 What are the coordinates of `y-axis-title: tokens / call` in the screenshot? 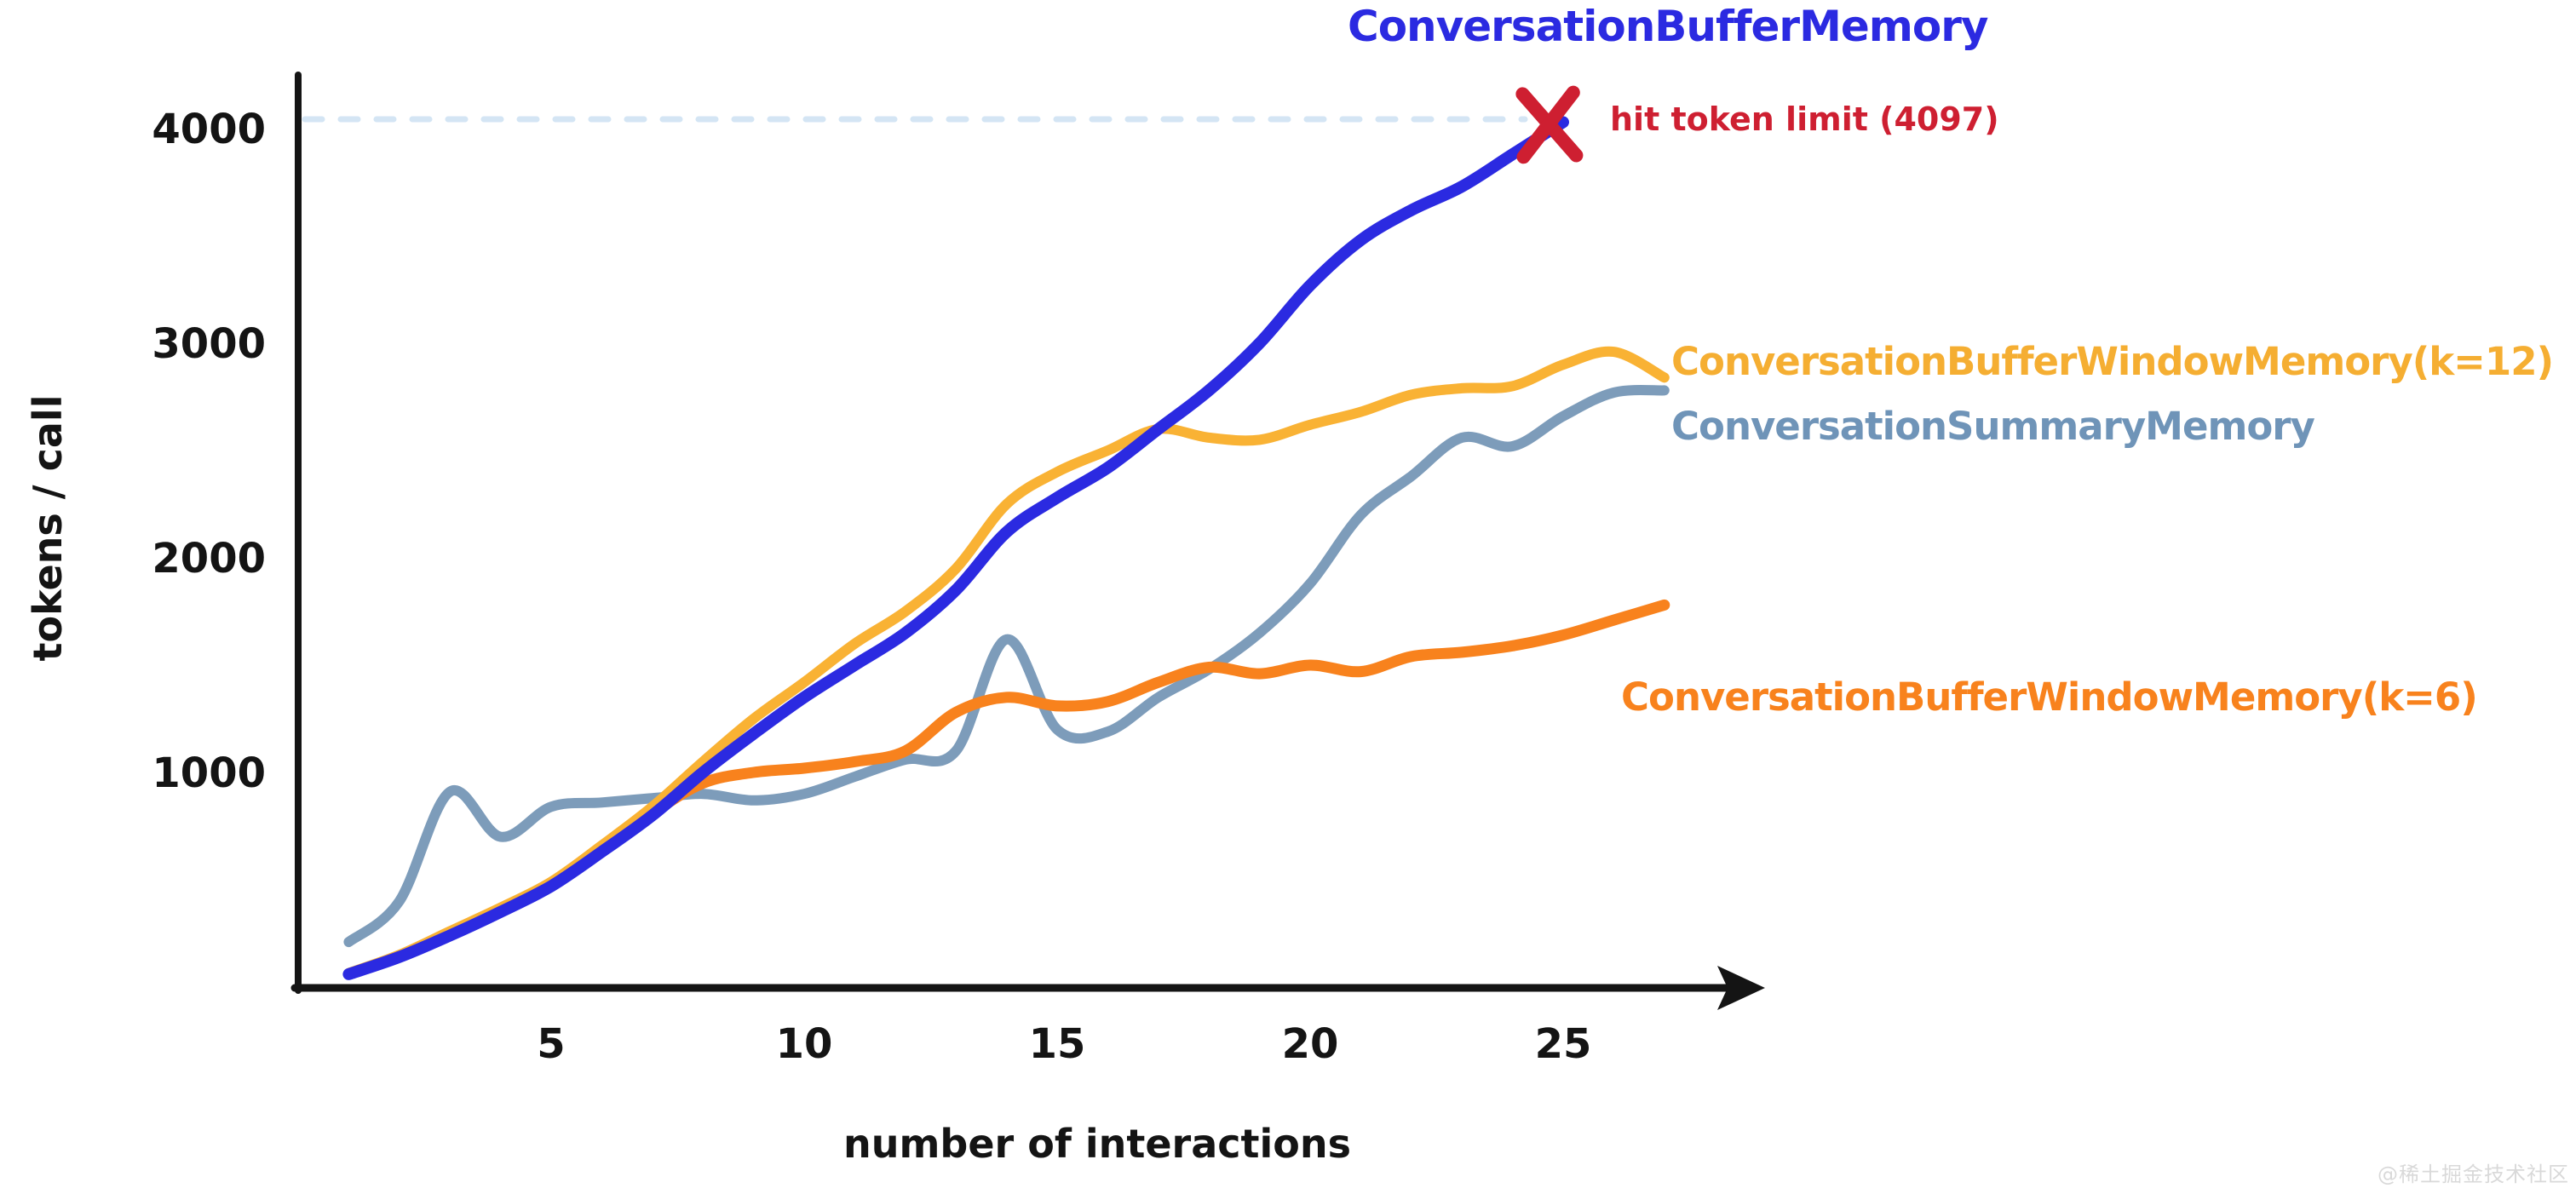 It's located at (48, 528).